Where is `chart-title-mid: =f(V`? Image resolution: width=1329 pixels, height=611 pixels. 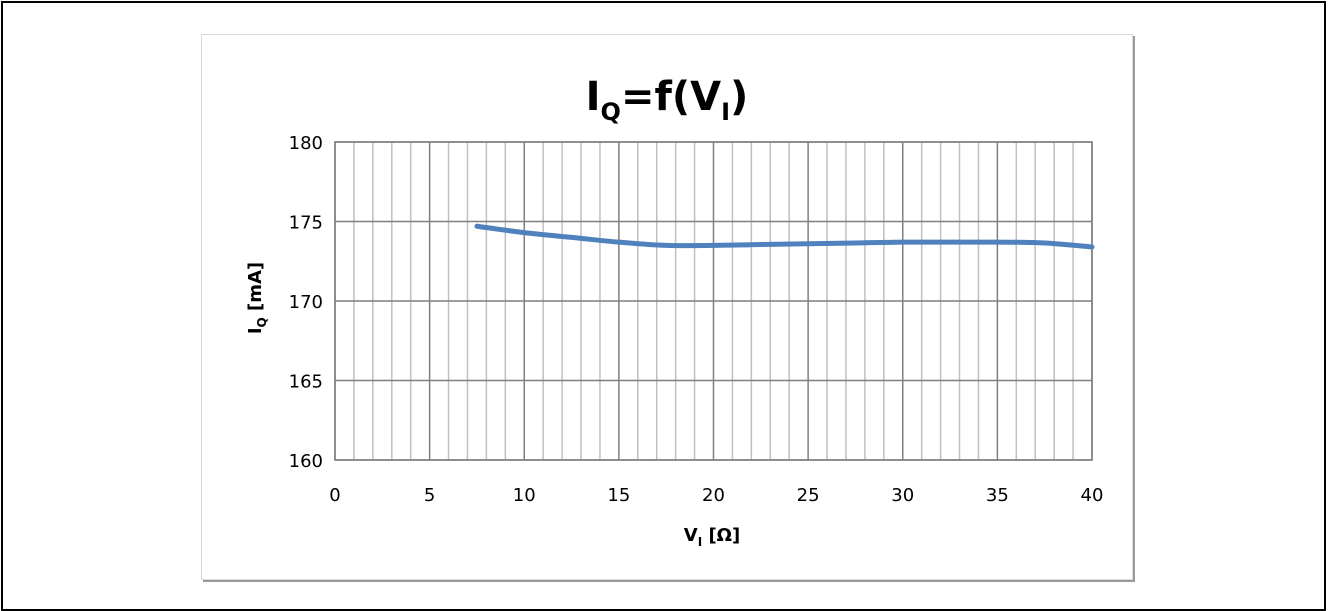
chart-title-mid: =f(V is located at coordinates (671, 97).